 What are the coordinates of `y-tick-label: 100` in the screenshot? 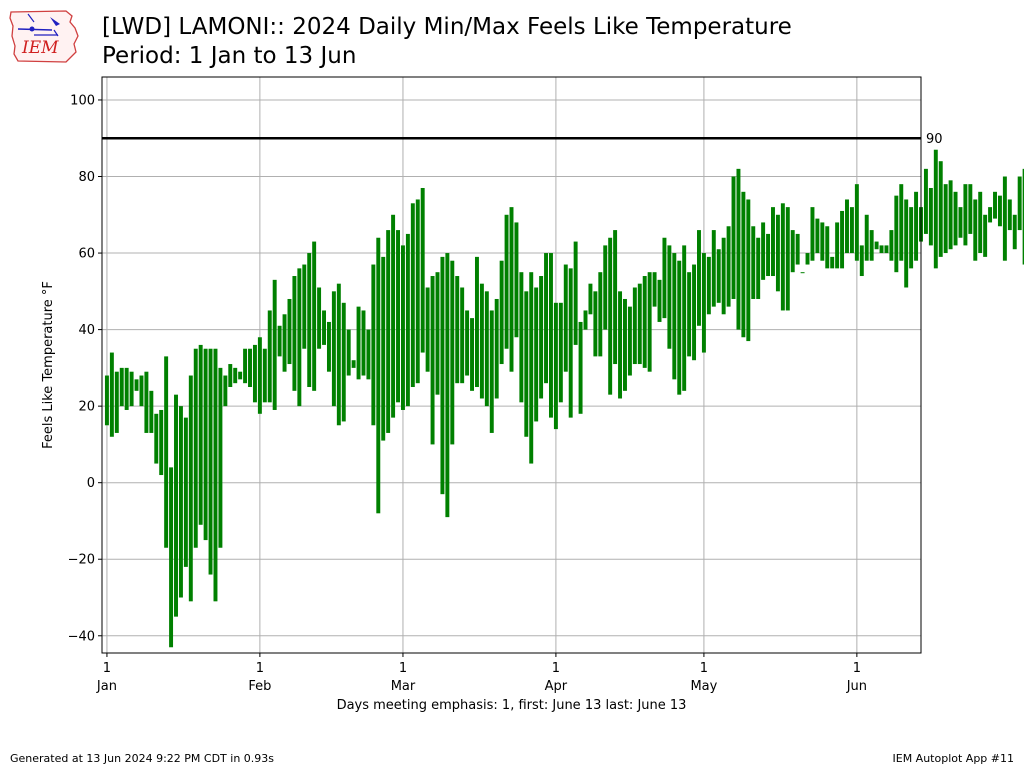 It's located at (82, 100).